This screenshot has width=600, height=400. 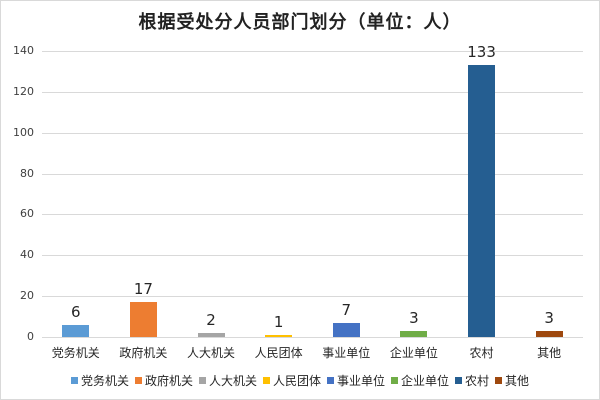 I want to click on legend-item: 党务机关, so click(x=99, y=380).